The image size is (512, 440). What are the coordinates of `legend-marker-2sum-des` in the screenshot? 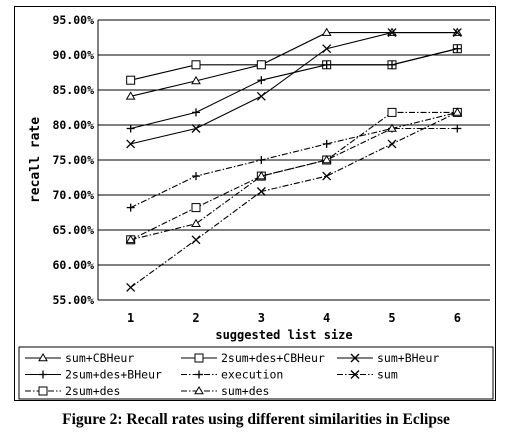 It's located at (43, 391).